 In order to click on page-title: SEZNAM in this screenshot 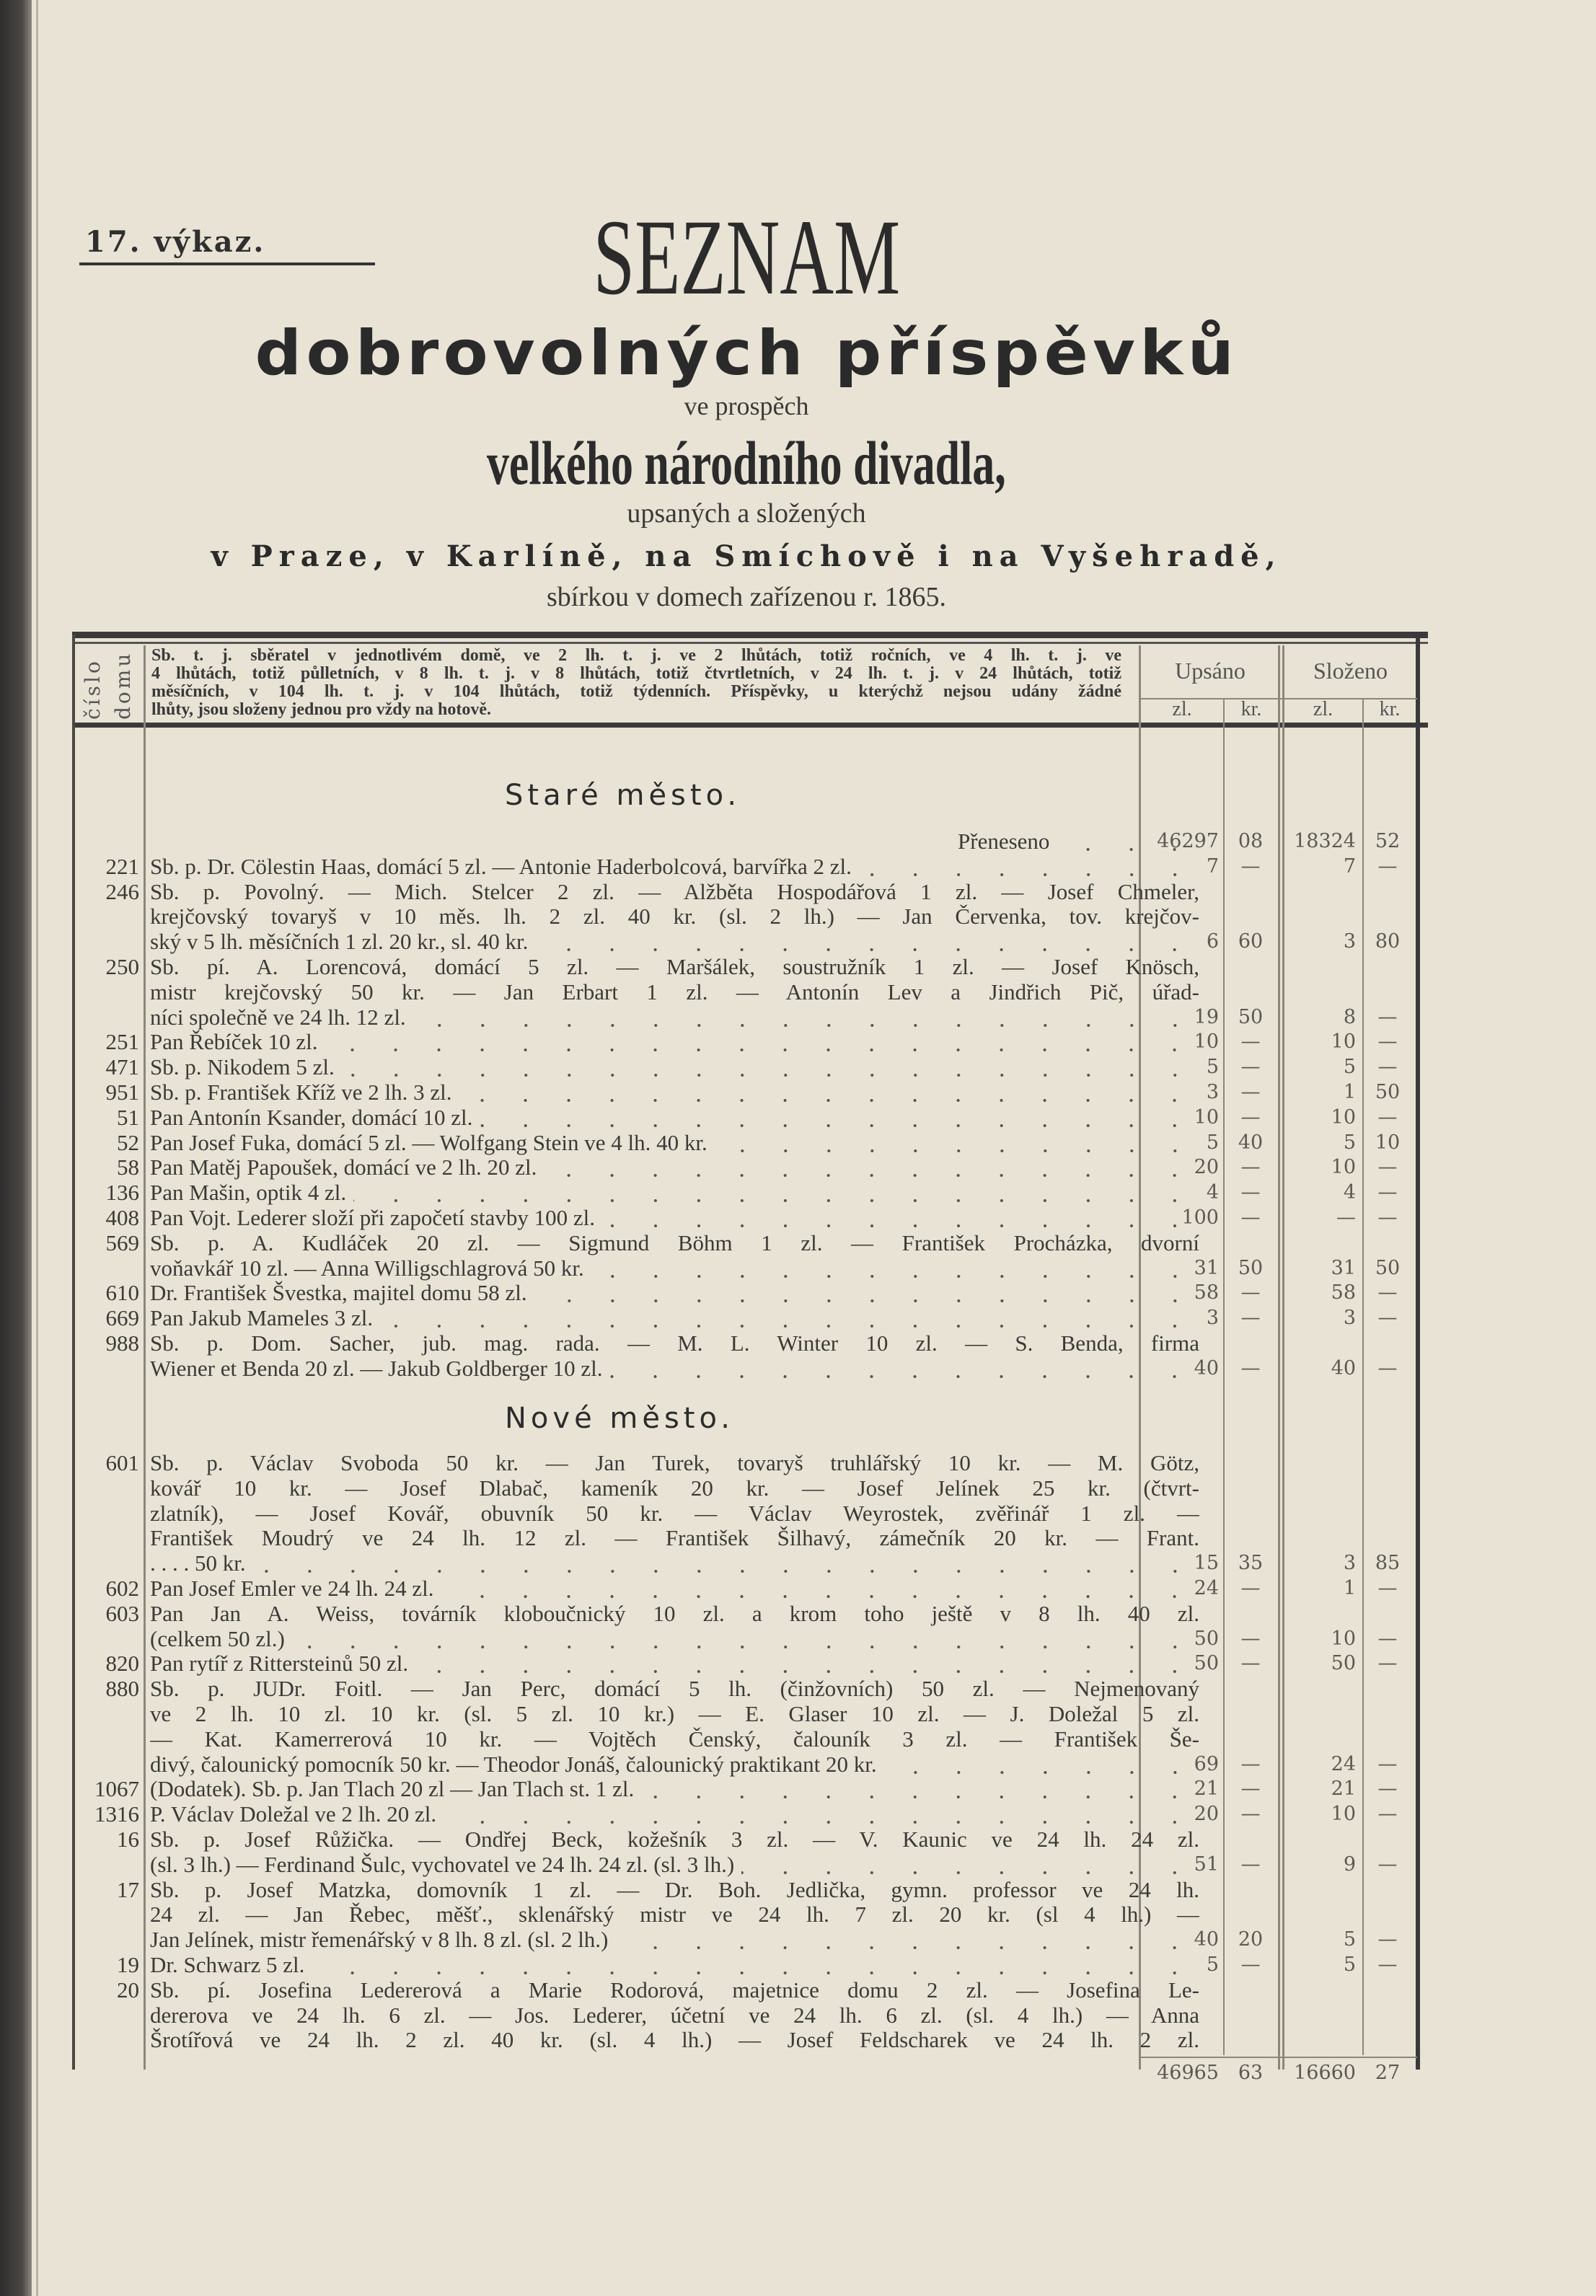, I will do `click(746, 257)`.